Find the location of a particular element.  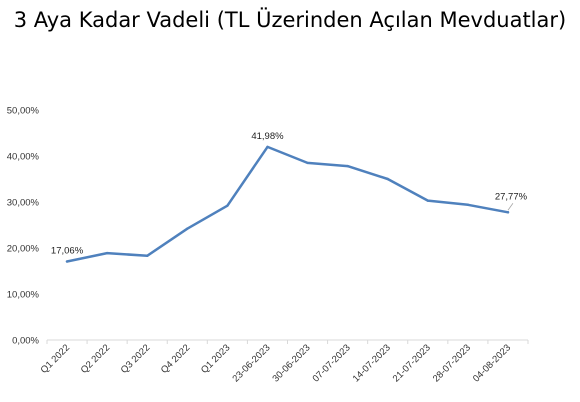

data-label: 41,98% is located at coordinates (267, 136).